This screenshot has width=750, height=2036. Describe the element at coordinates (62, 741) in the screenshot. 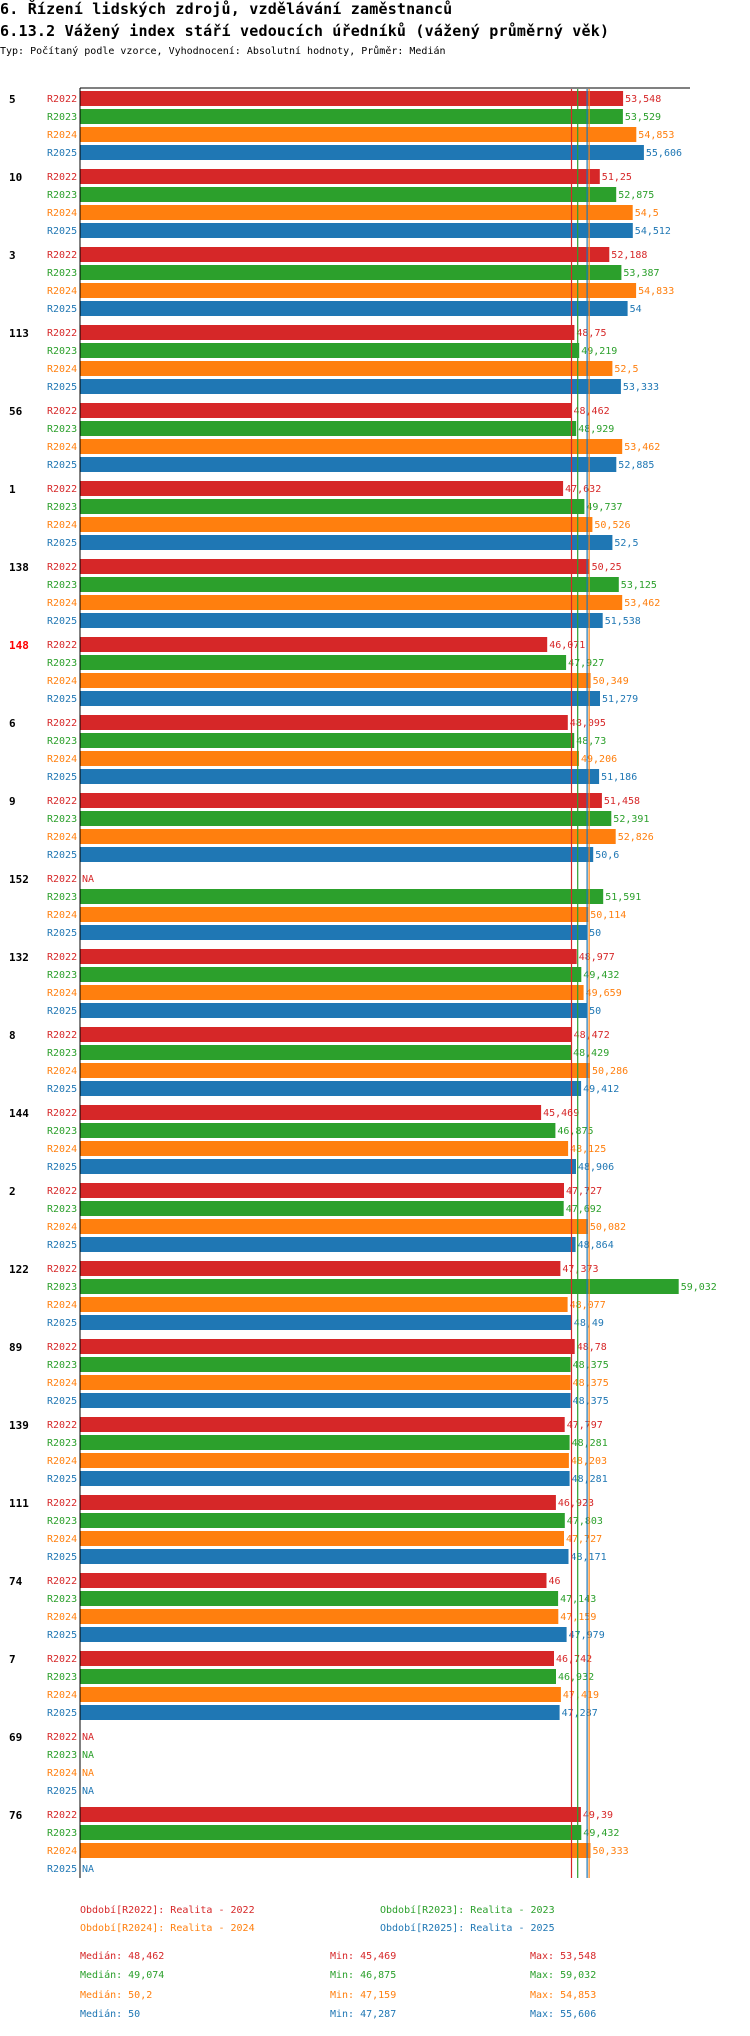

I see `series-label-6-r2023: R2023` at that location.